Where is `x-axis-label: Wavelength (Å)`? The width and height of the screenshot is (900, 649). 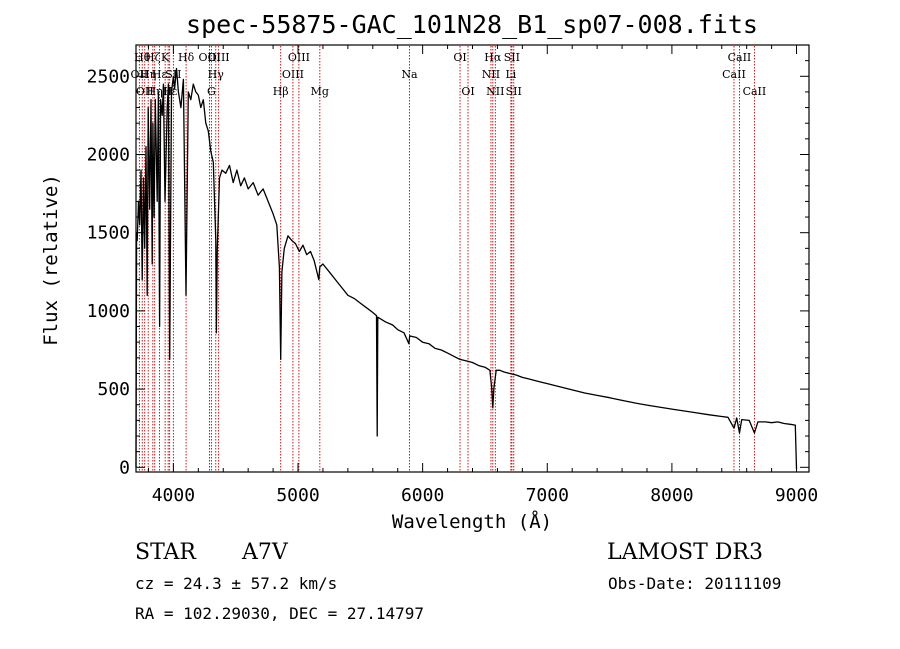 x-axis-label: Wavelength (Å) is located at coordinates (472, 521).